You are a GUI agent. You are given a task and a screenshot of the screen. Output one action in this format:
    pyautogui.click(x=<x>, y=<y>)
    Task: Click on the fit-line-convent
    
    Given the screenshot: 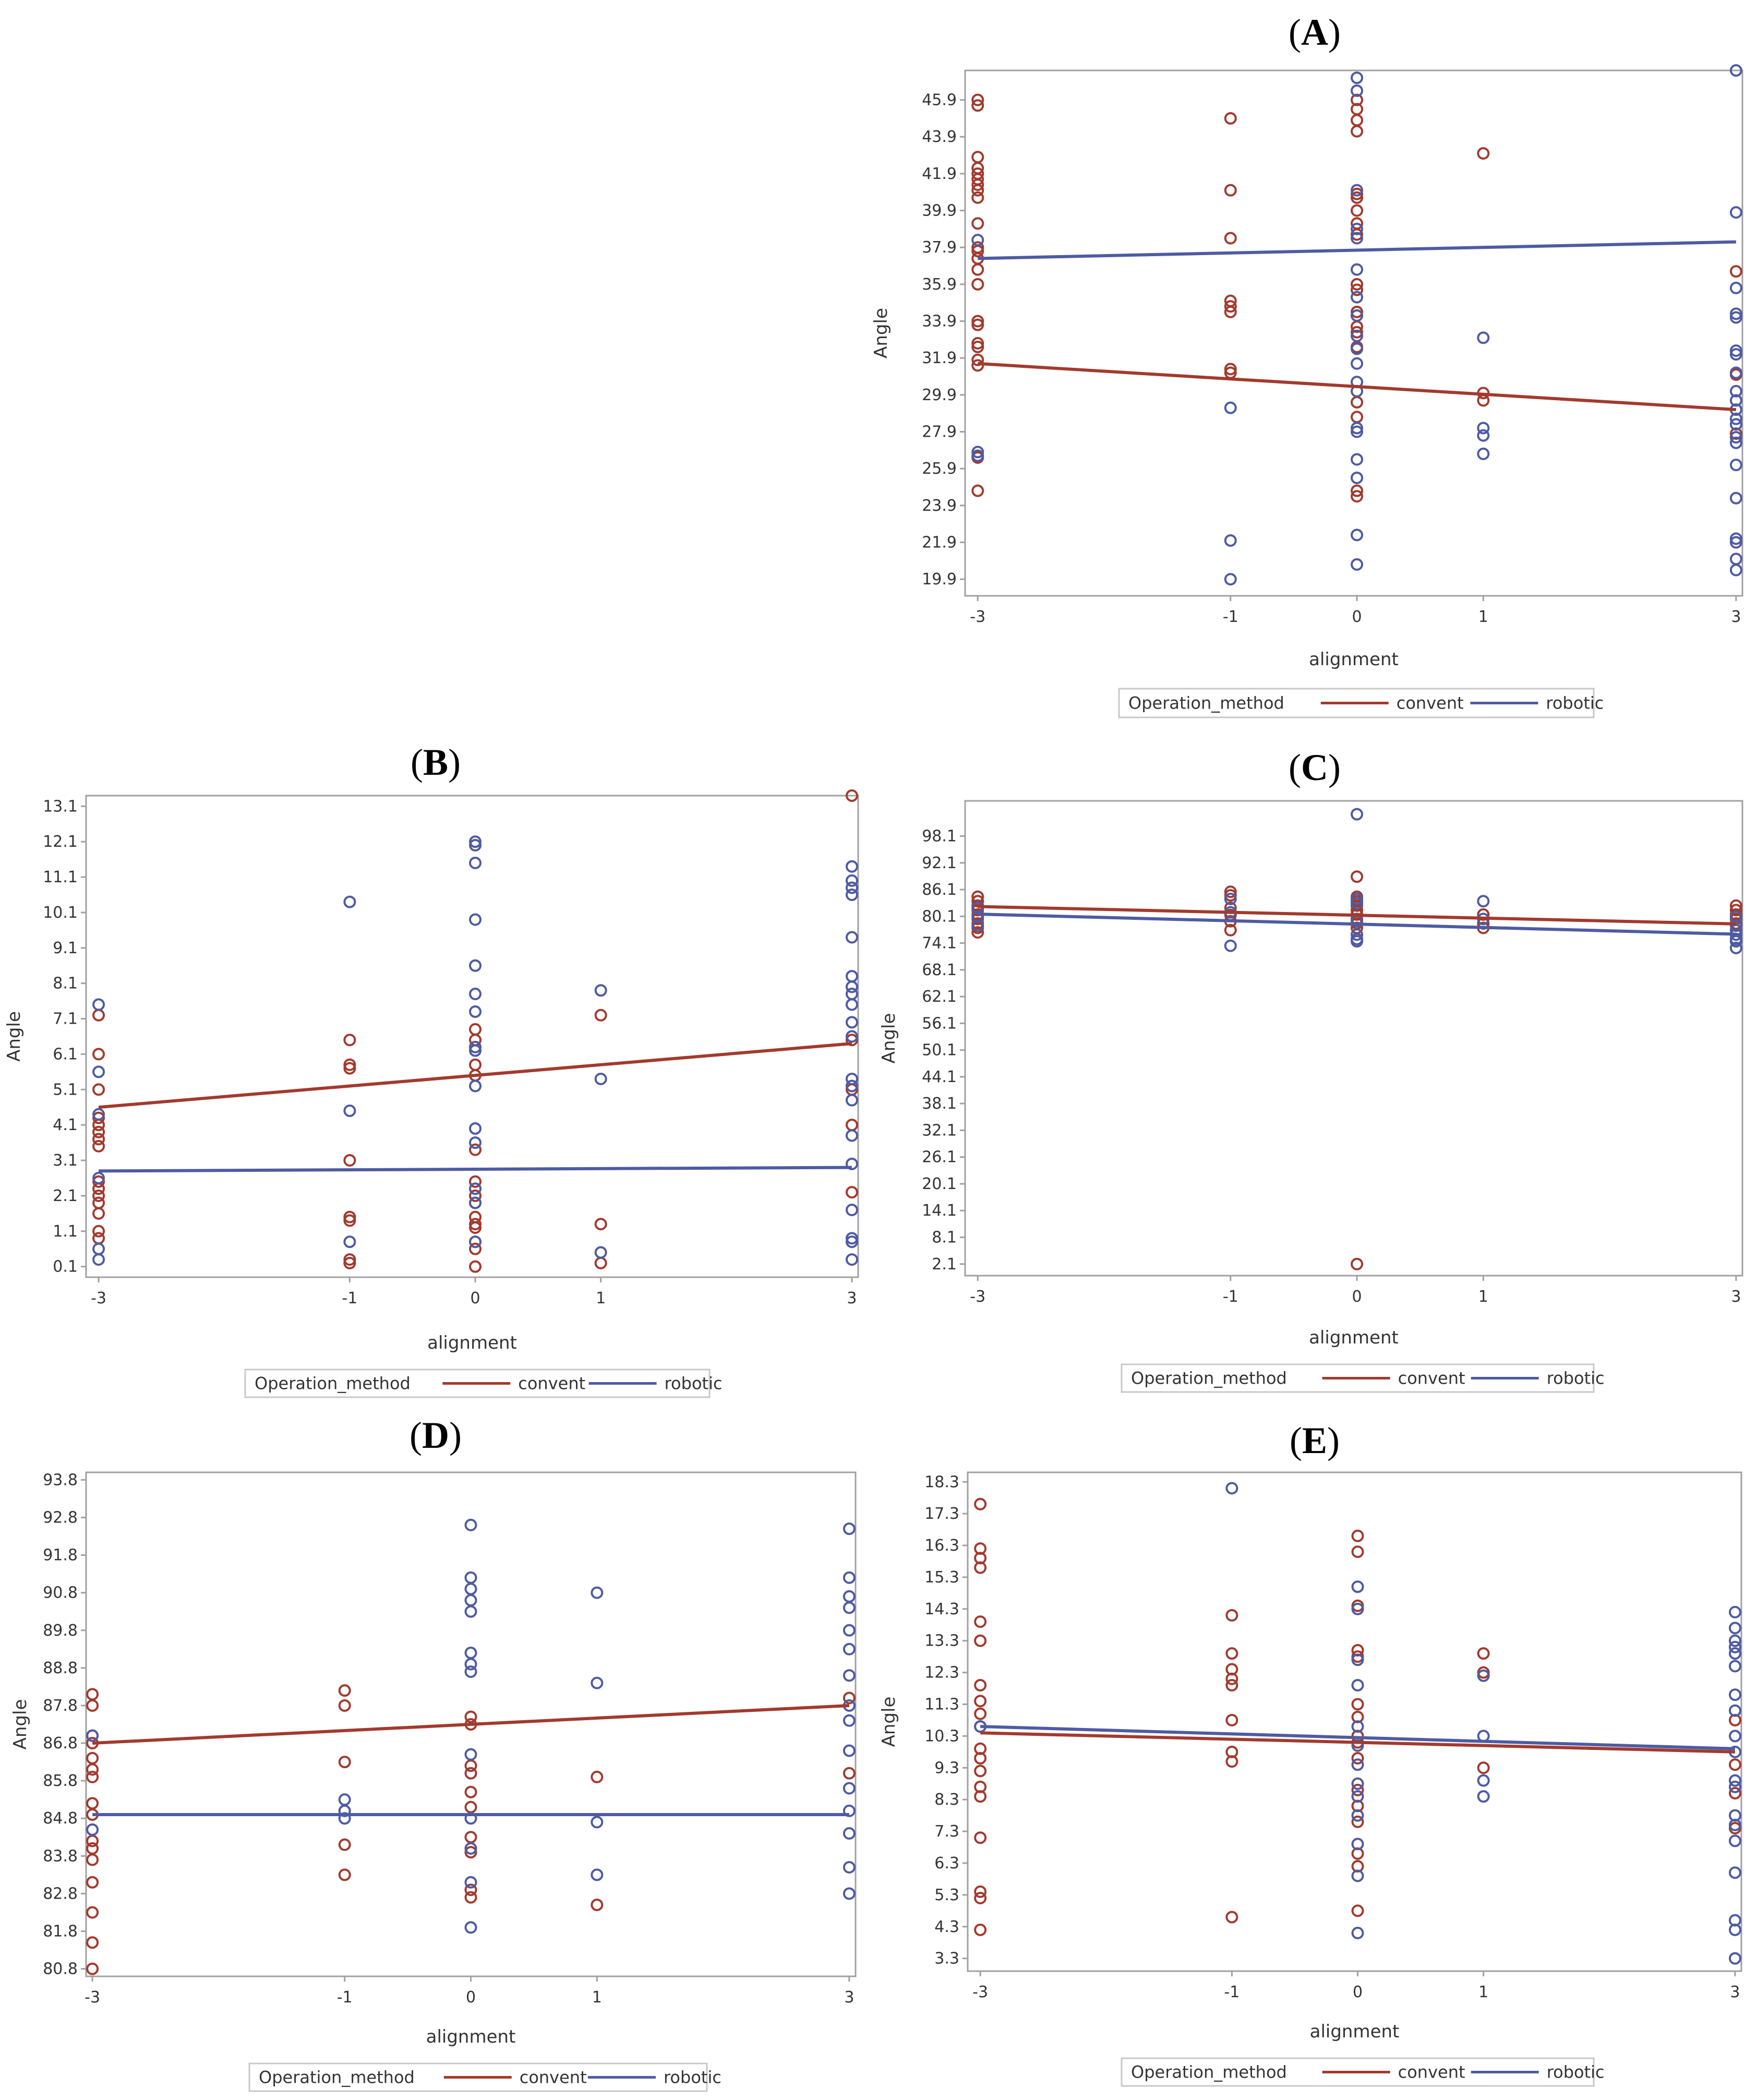 What is the action you would take?
    pyautogui.click(x=1358, y=1742)
    